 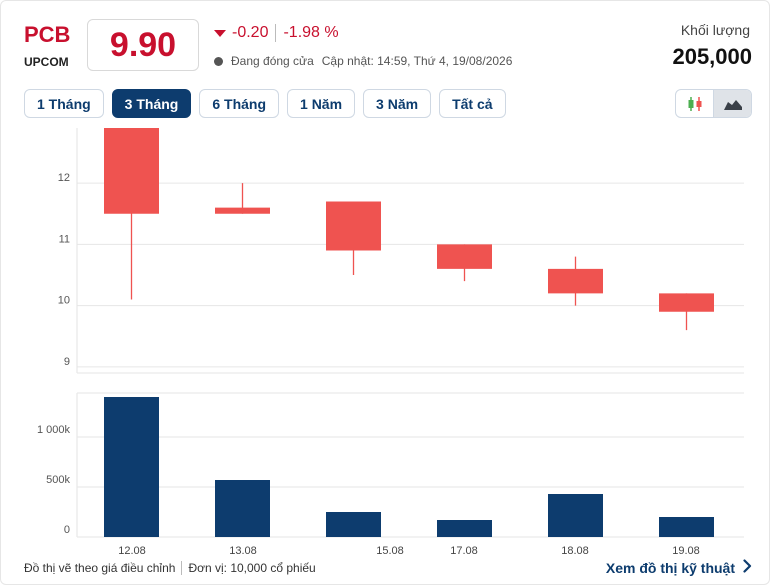 I want to click on technical-chart-link-label: Xem đồ thị kỹ thuật, so click(x=670, y=567).